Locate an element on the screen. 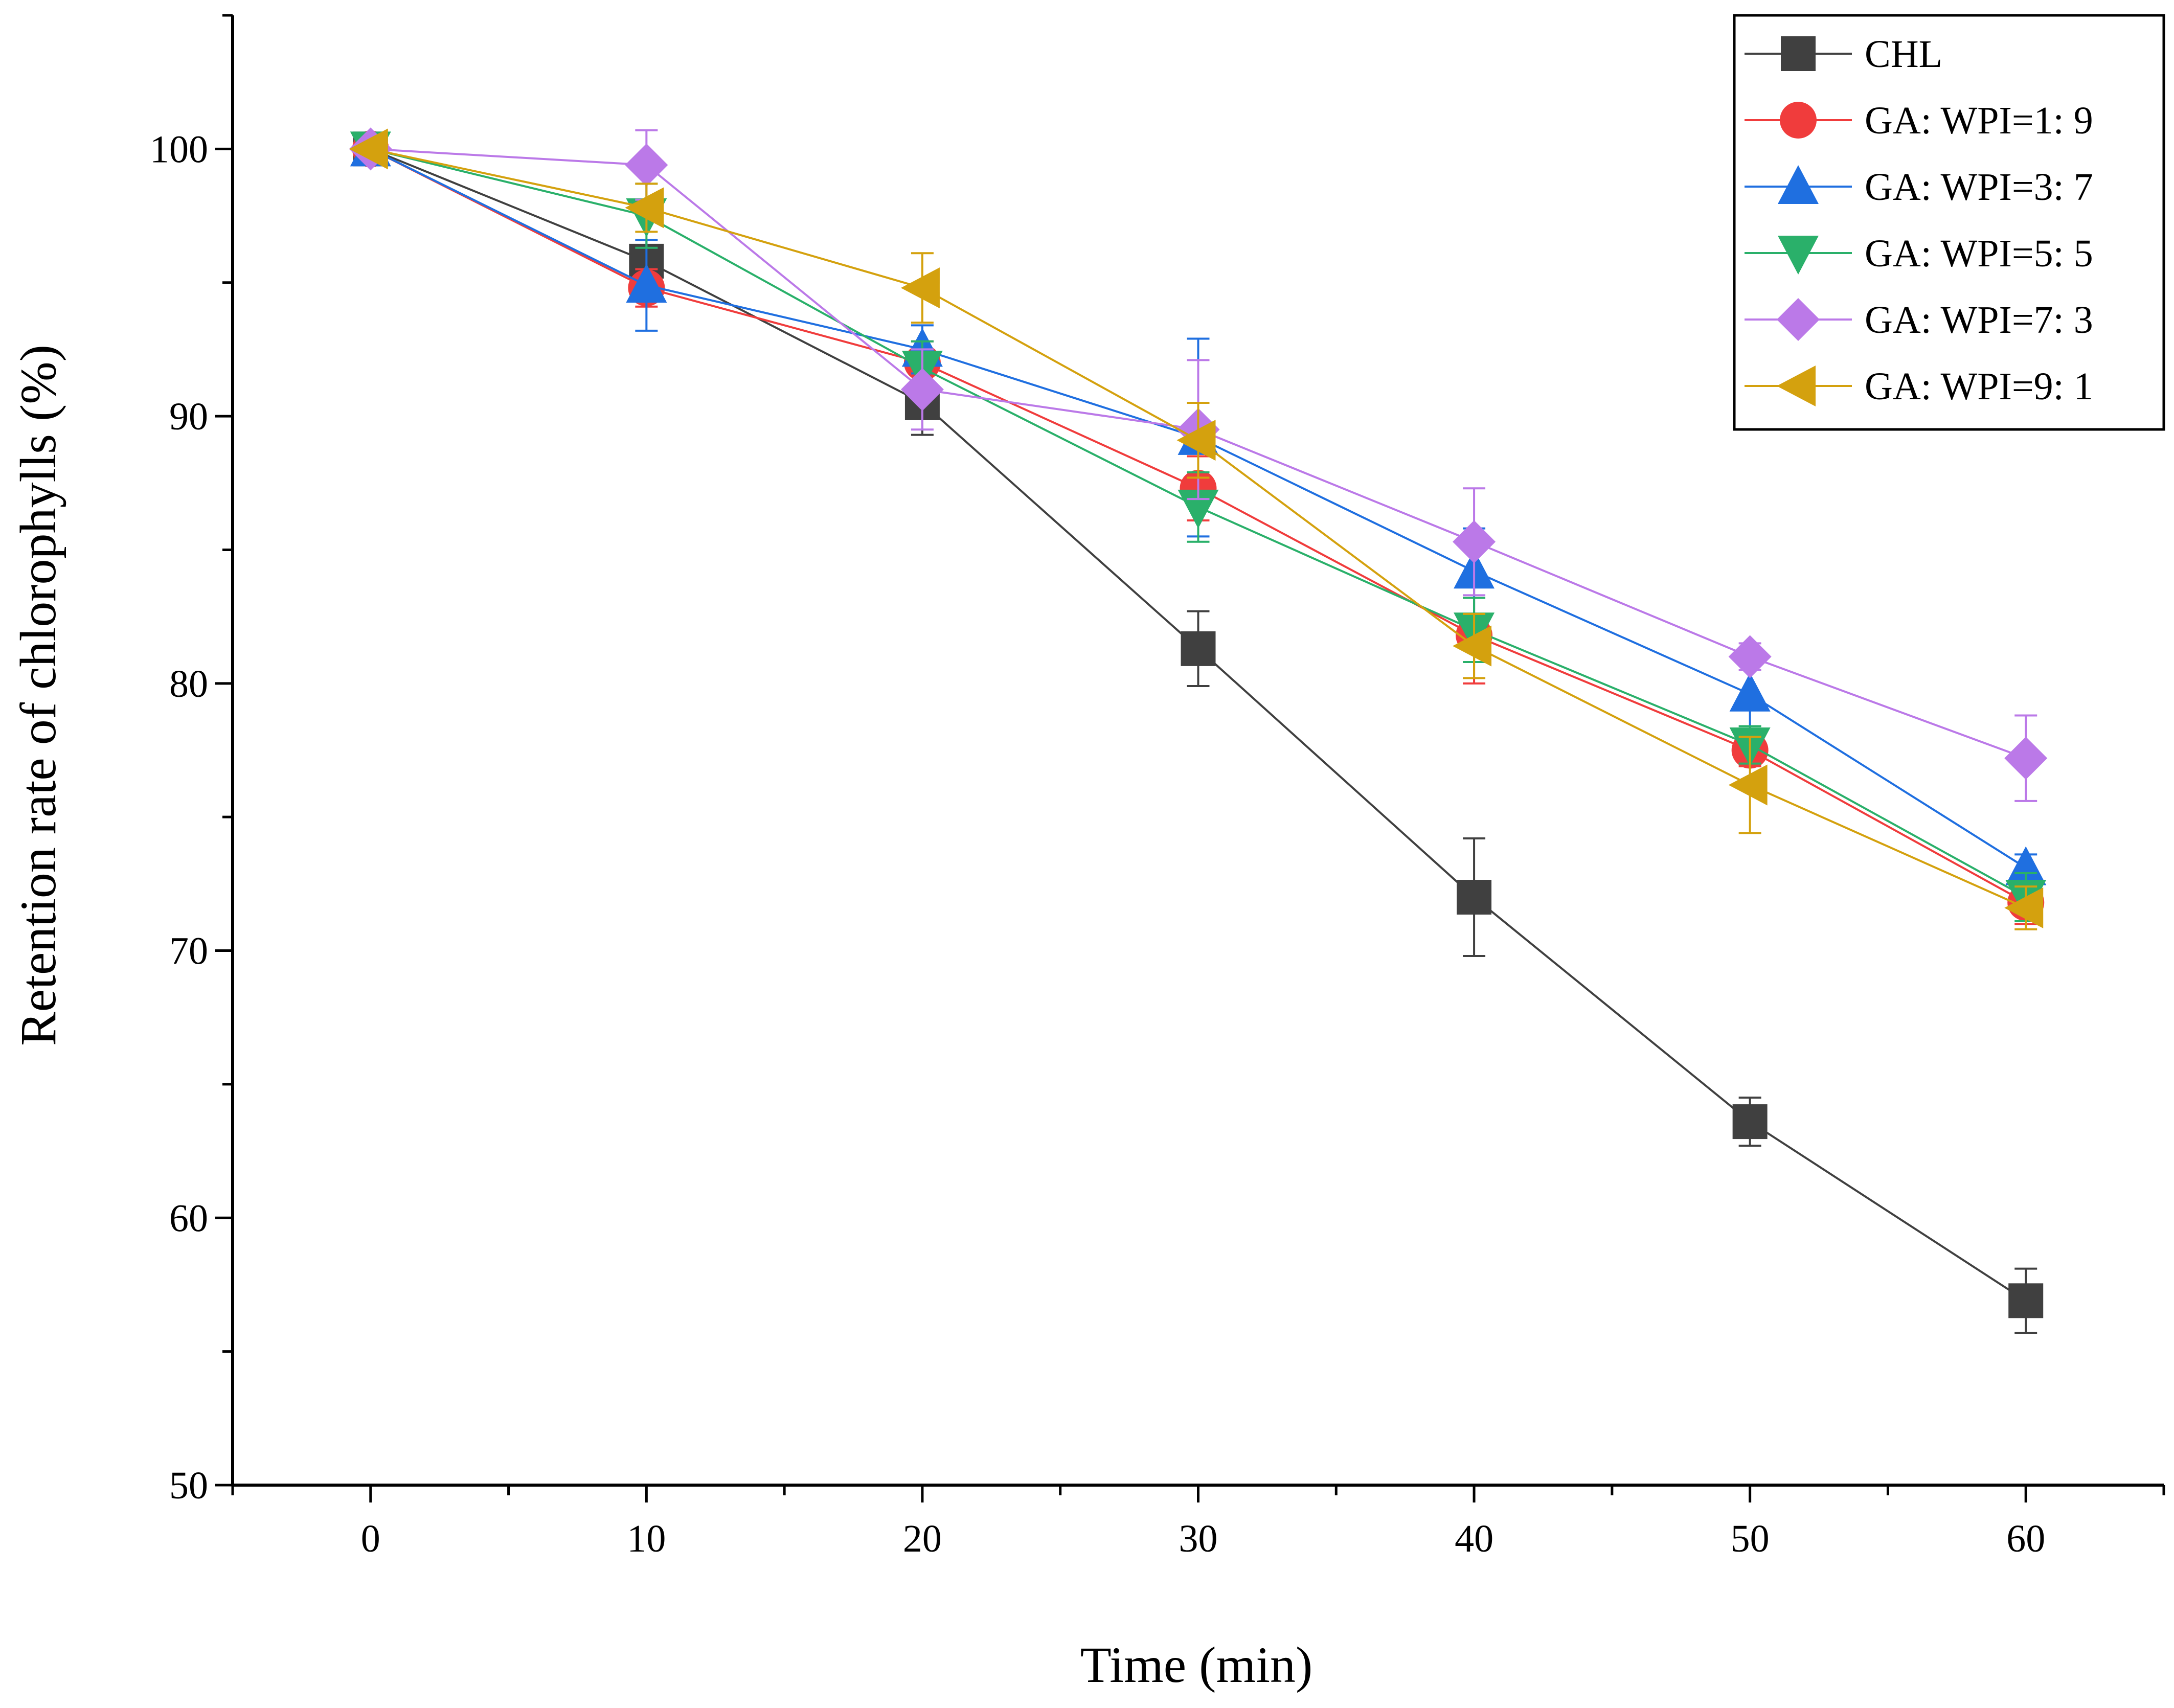 The height and width of the screenshot is (1708, 2174). legend-label: GA: WPI=7: 3 is located at coordinates (1979, 320).